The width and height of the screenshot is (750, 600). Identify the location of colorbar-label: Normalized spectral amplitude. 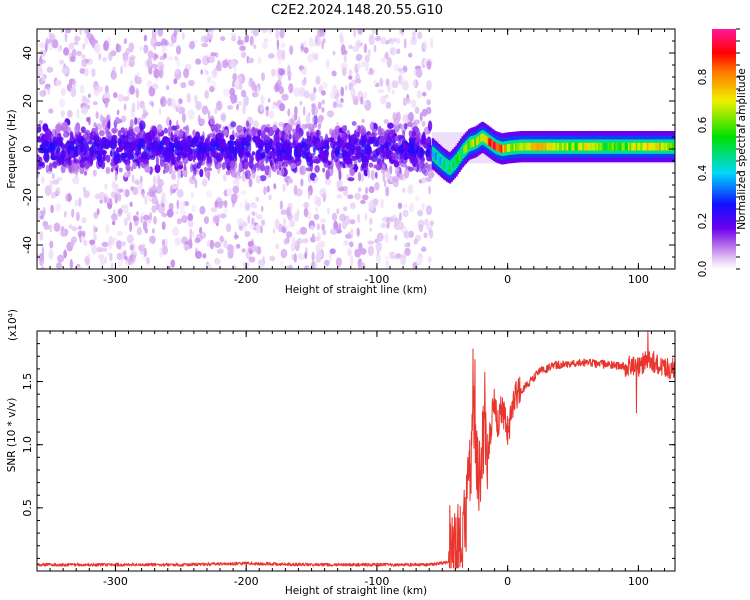
(742, 148).